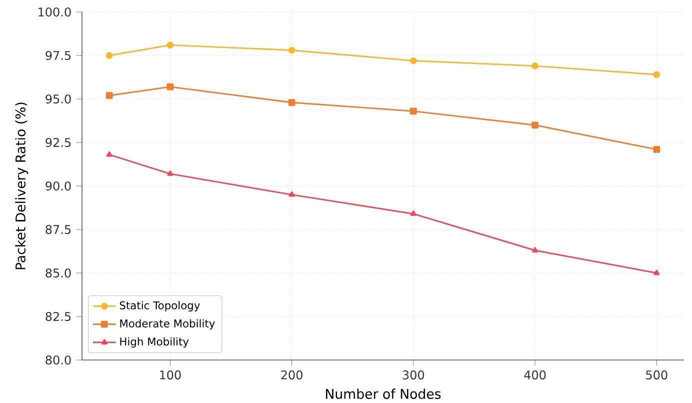 The height and width of the screenshot is (403, 692). Describe the element at coordinates (383, 393) in the screenshot. I see `x-axis-title: Number of Nodes` at that location.